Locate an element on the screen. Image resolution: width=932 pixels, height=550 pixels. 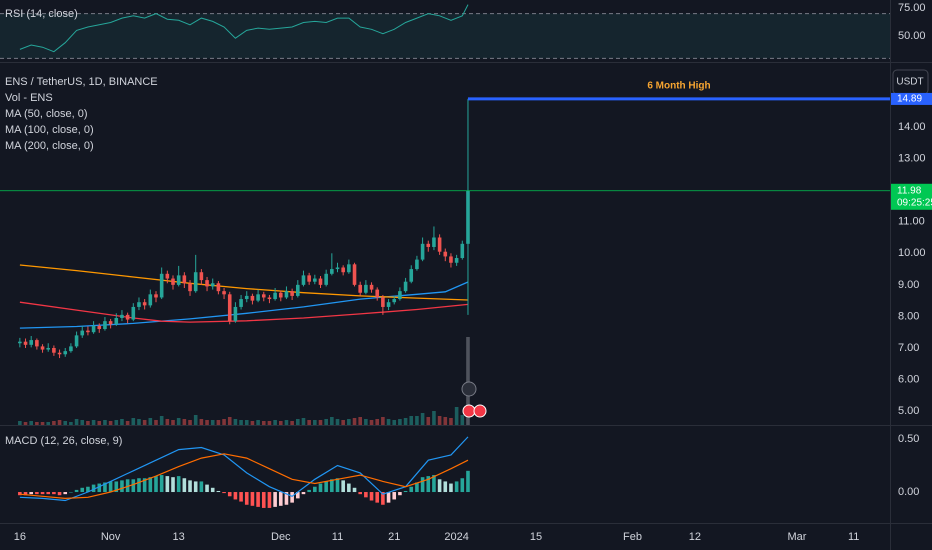
x-tick-label: Feb is located at coordinates (632, 537).